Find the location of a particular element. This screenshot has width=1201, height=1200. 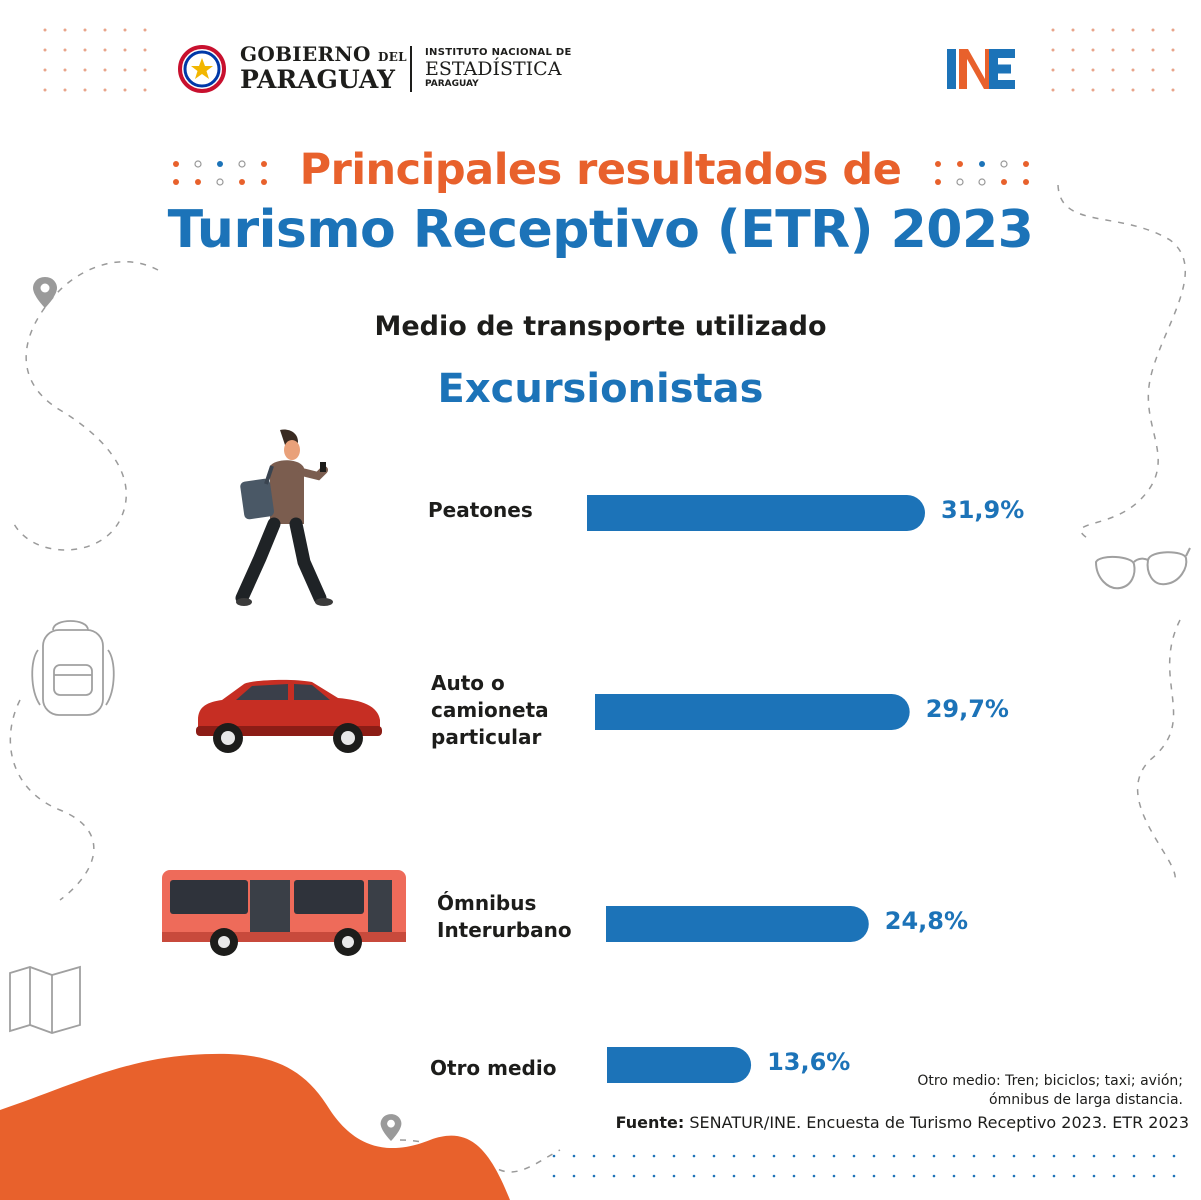

ine-logo-icon is located at coordinates (981, 69).